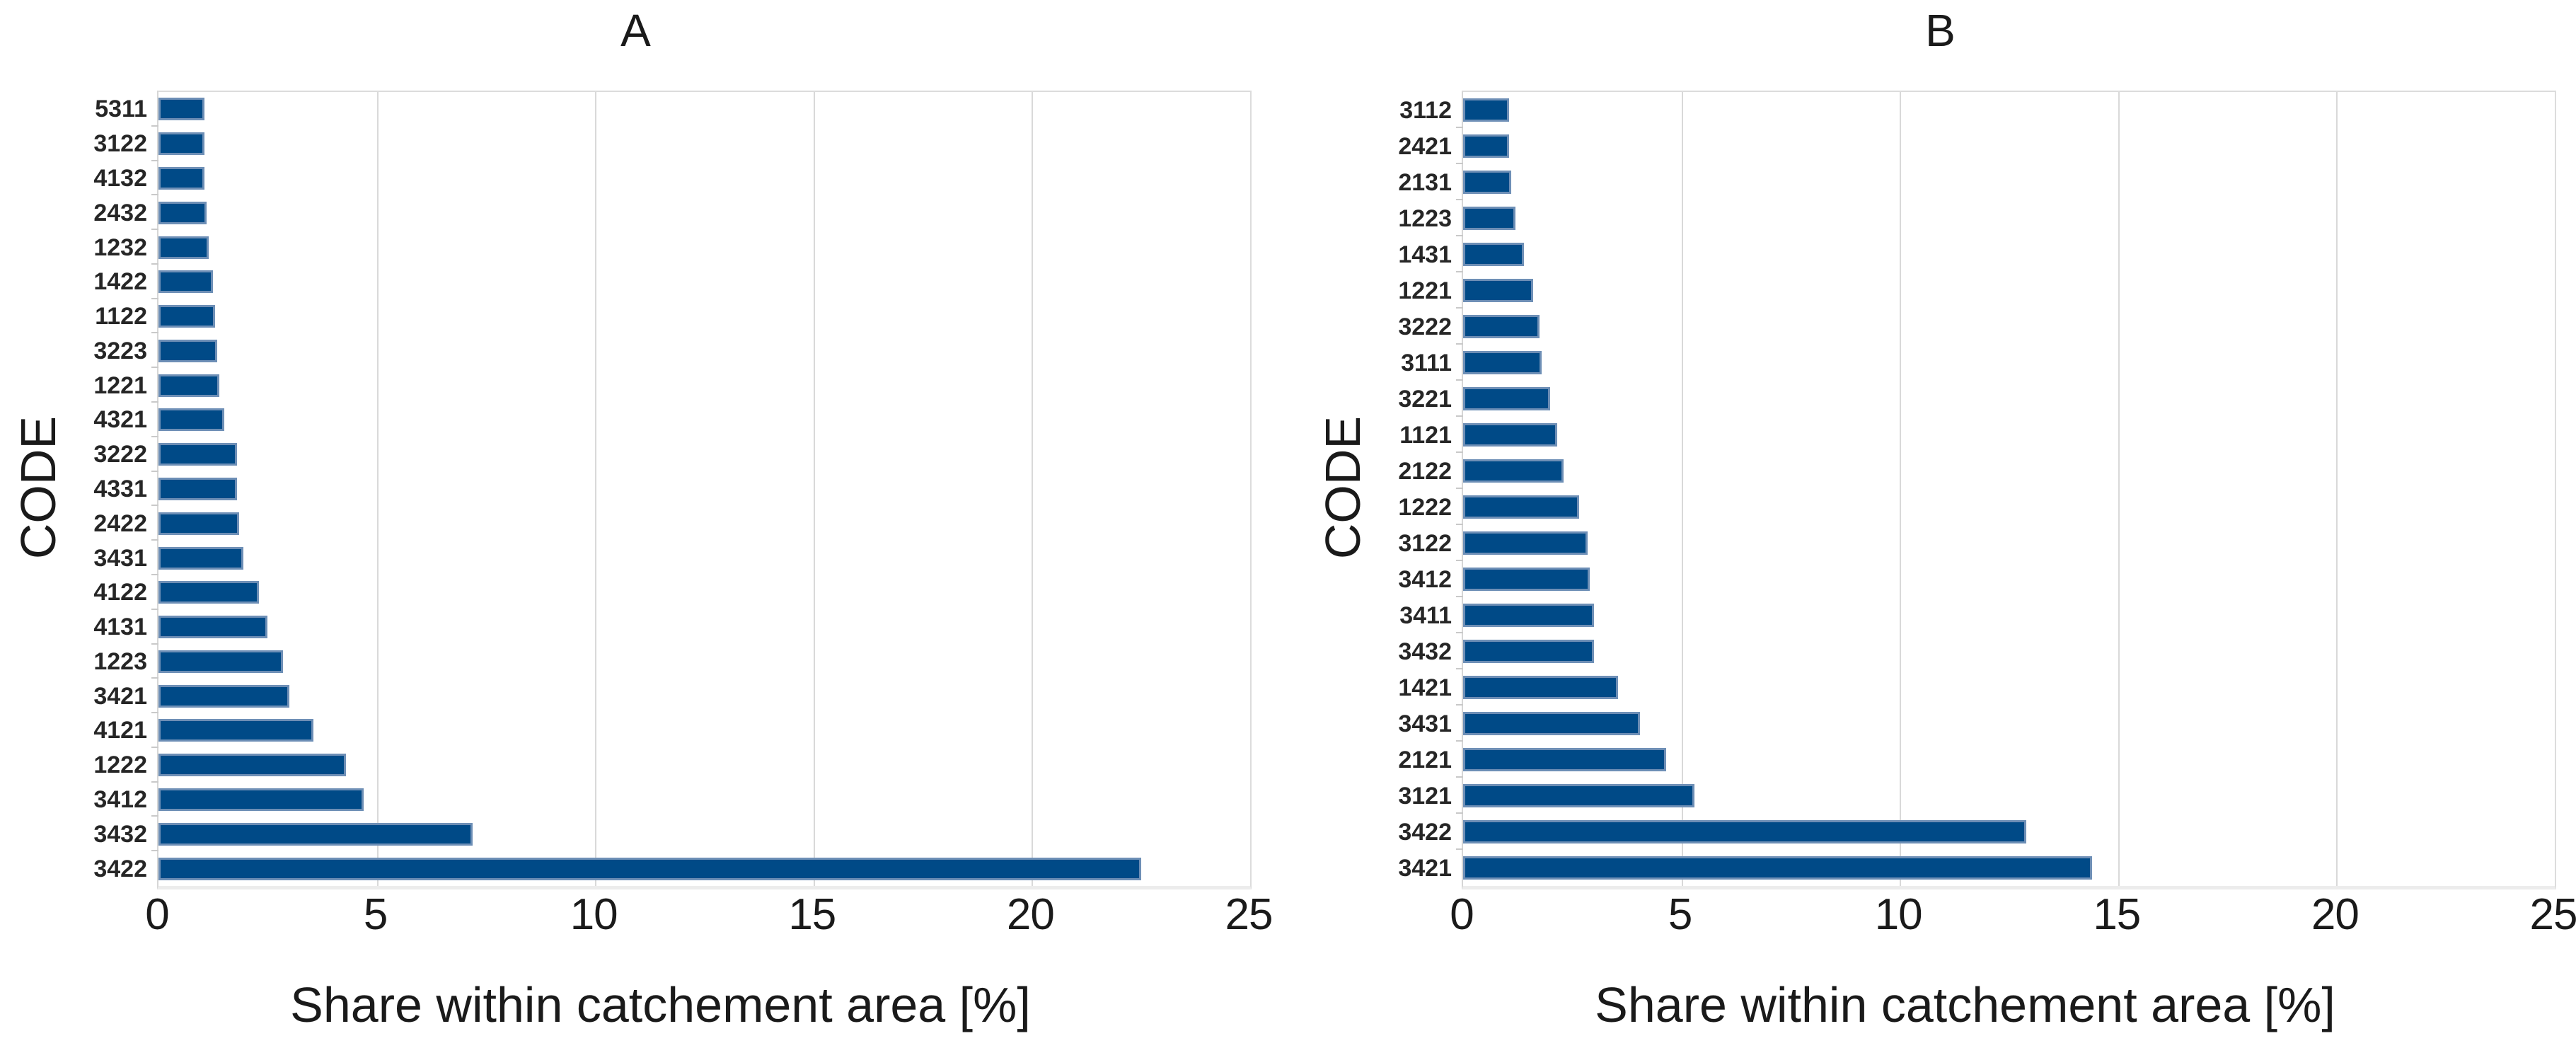 Image resolution: width=2576 pixels, height=1048 pixels. Describe the element at coordinates (120, 627) in the screenshot. I see `y-tick-label: 4131` at that location.